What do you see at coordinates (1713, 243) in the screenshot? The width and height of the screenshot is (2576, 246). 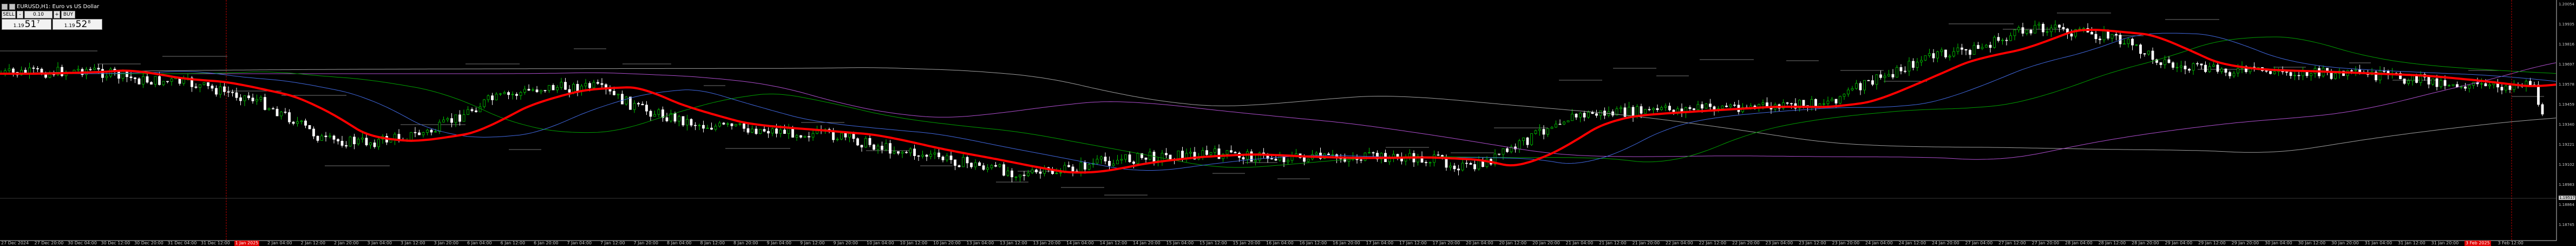 I see `time-axis-label: 22 Jan 12:00` at bounding box center [1713, 243].